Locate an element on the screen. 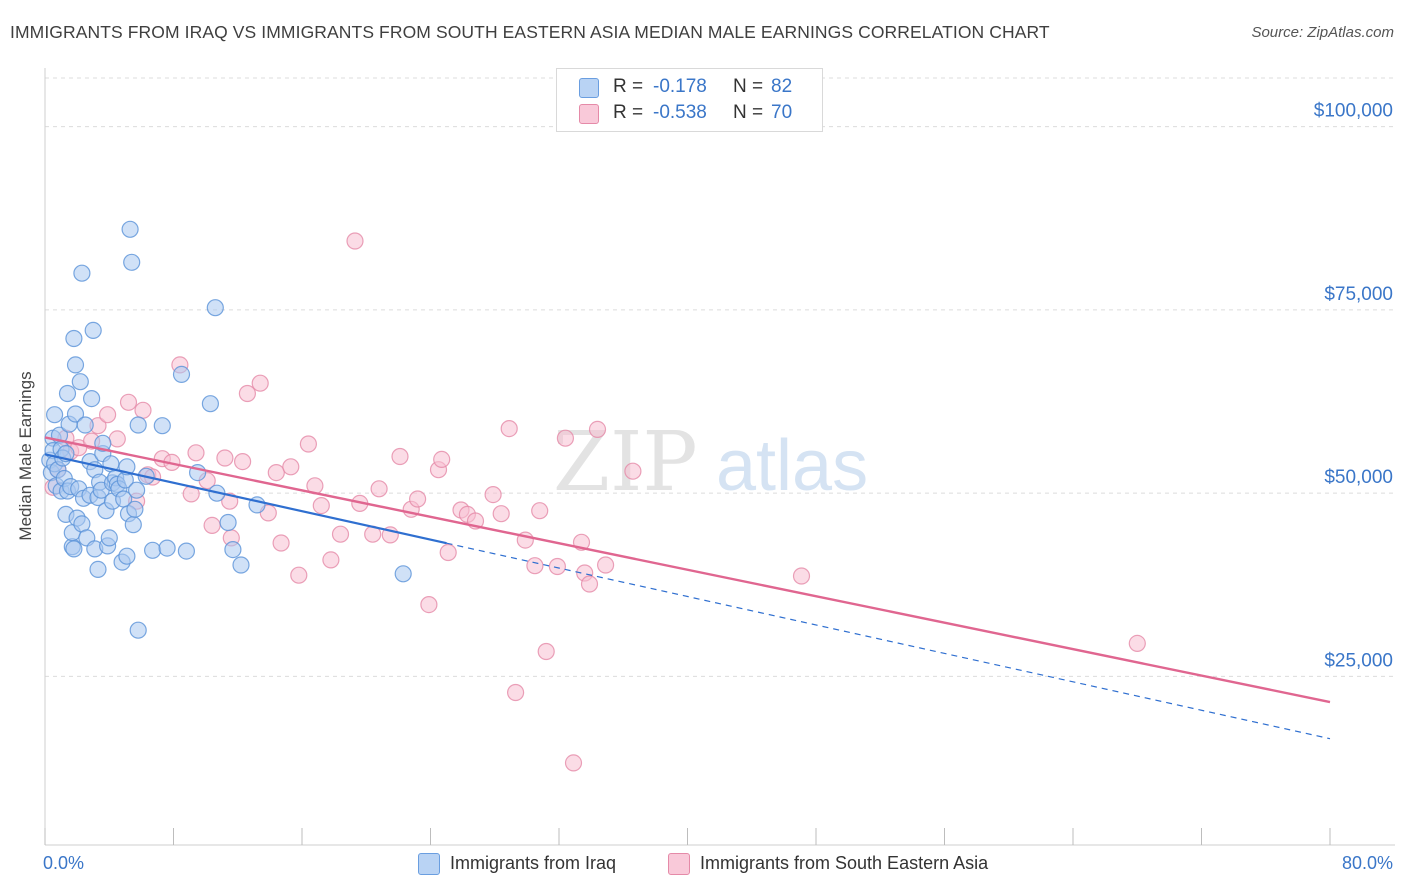 This screenshot has width=1406, height=892. y-tick-label: $75,000 is located at coordinates (1358, 294).